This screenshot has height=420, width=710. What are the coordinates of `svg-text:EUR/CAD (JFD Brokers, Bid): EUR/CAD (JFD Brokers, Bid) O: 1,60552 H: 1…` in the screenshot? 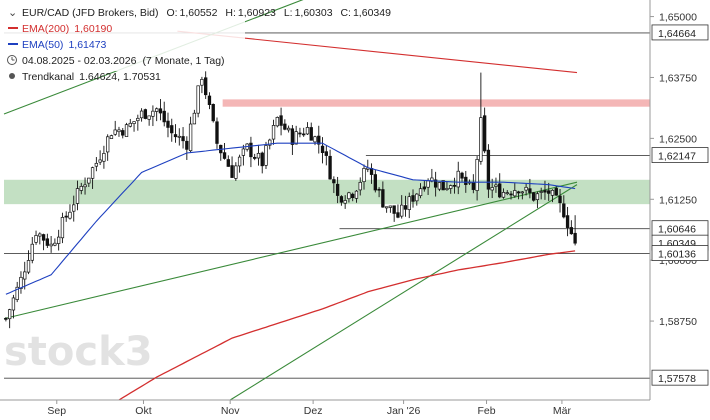 It's located at (206, 13).